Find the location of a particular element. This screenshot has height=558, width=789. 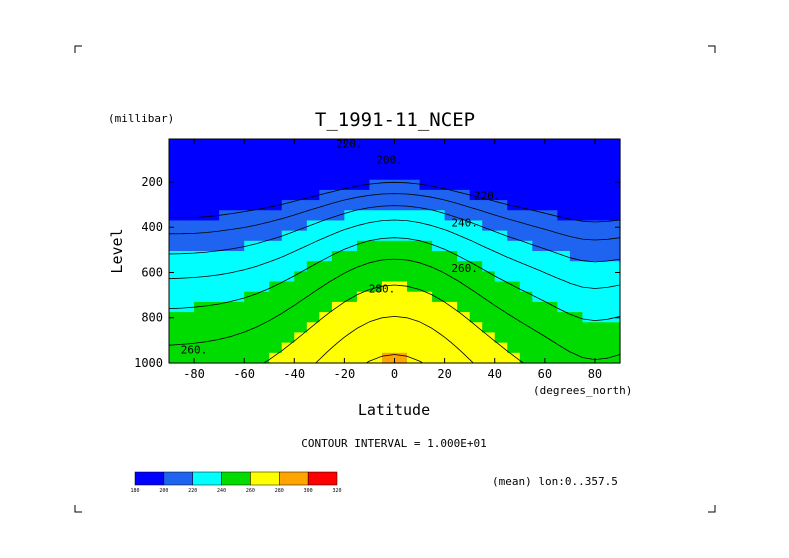

contour-label: 220. is located at coordinates (349, 144).